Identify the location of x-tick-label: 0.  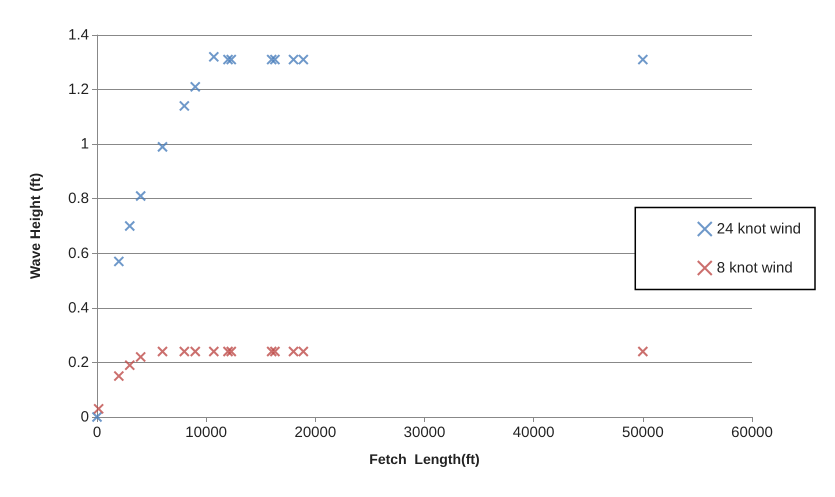
(97, 432).